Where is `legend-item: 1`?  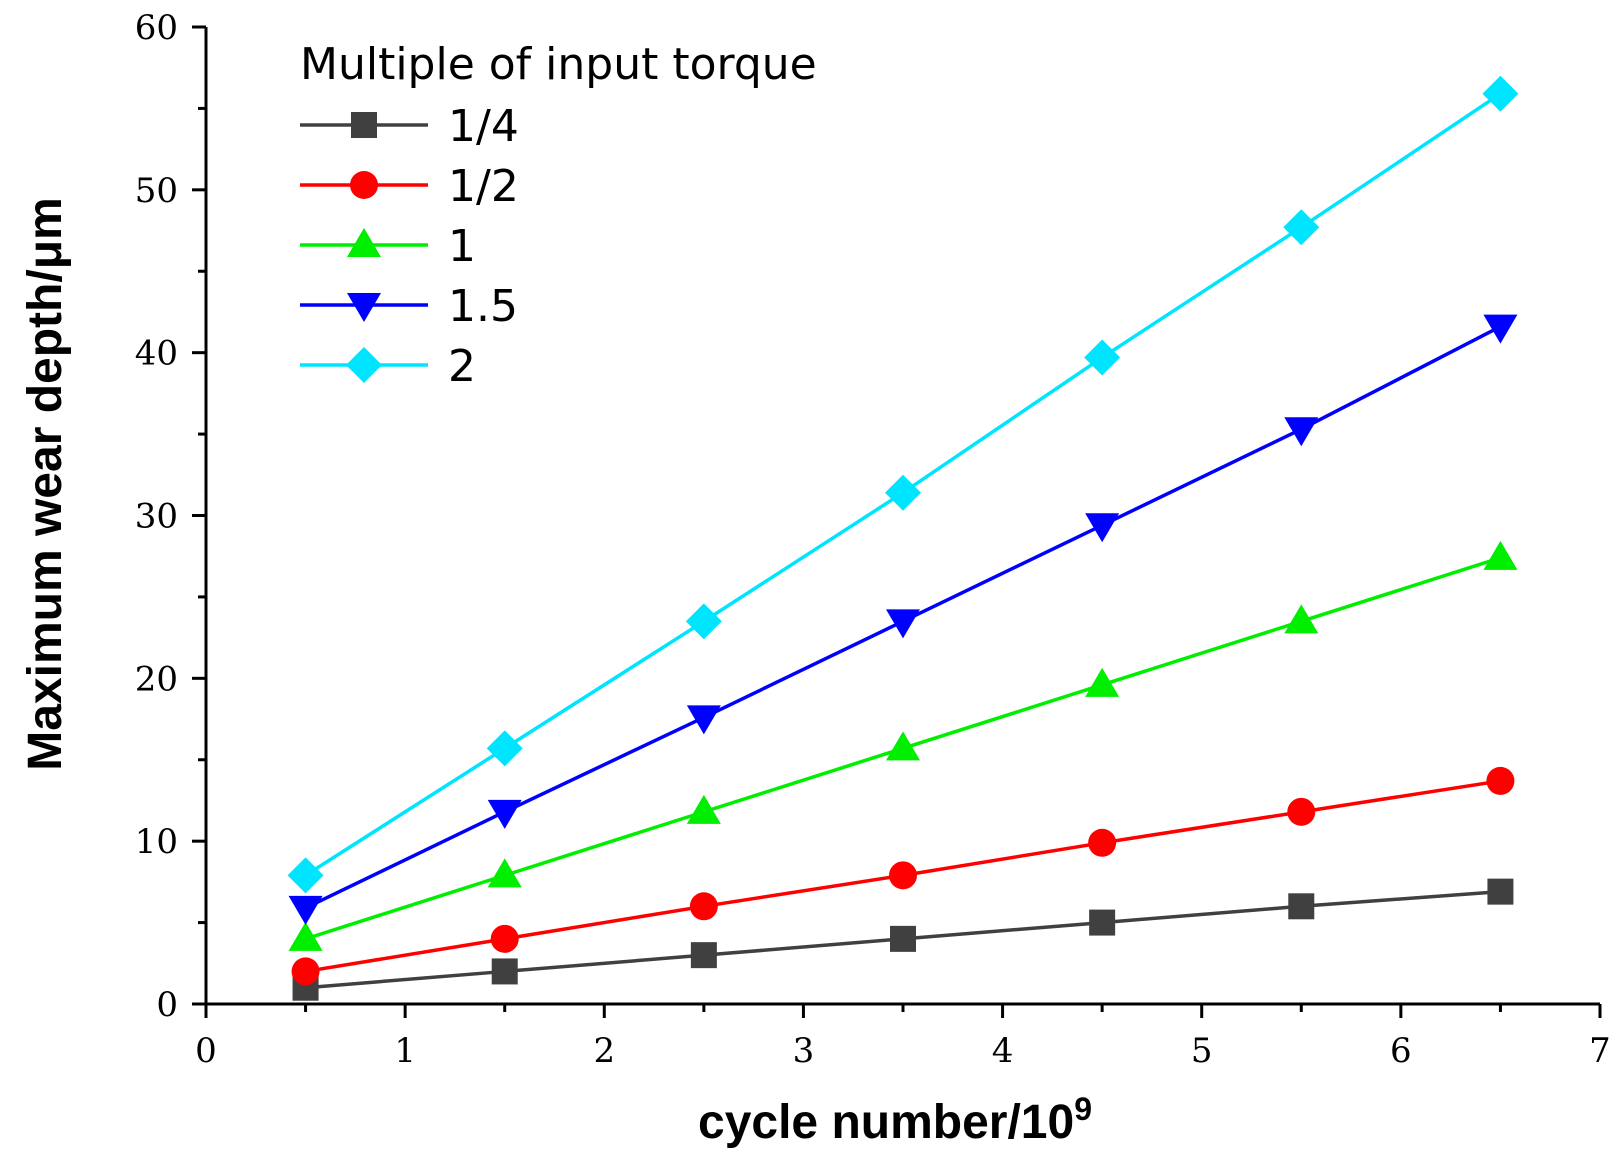 legend-item: 1 is located at coordinates (388, 246).